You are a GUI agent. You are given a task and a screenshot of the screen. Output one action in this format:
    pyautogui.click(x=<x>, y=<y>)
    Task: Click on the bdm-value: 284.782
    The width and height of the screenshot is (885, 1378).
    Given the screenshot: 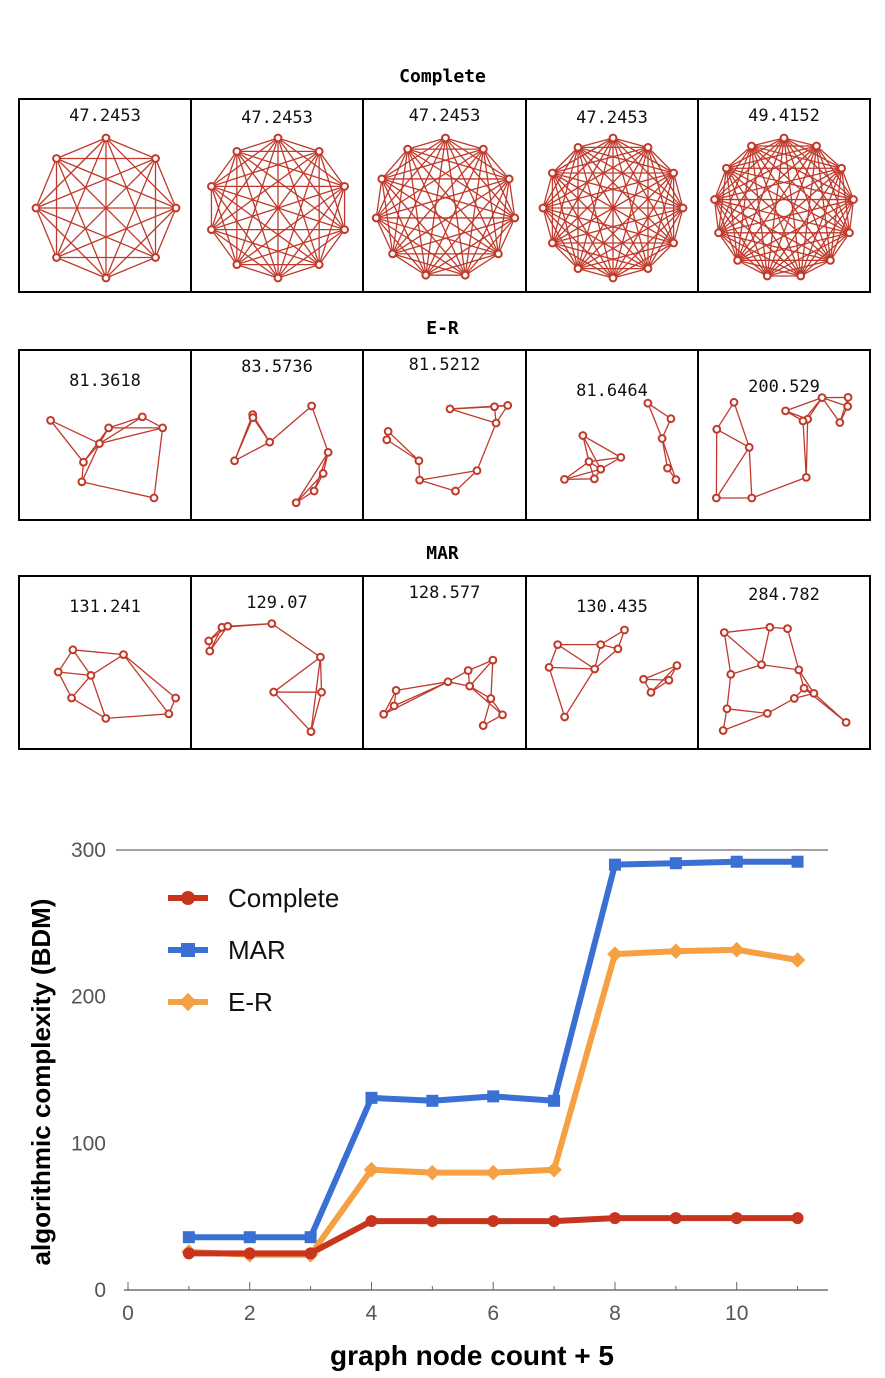 What is the action you would take?
    pyautogui.click(x=784, y=595)
    